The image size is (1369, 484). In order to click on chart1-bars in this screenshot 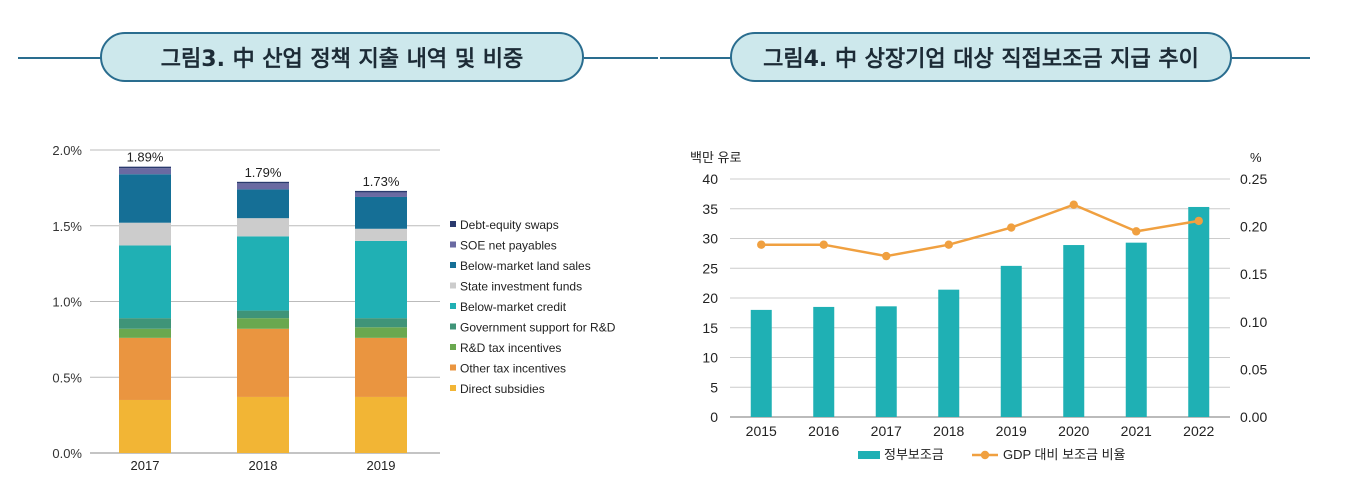, I will do `click(263, 309)`.